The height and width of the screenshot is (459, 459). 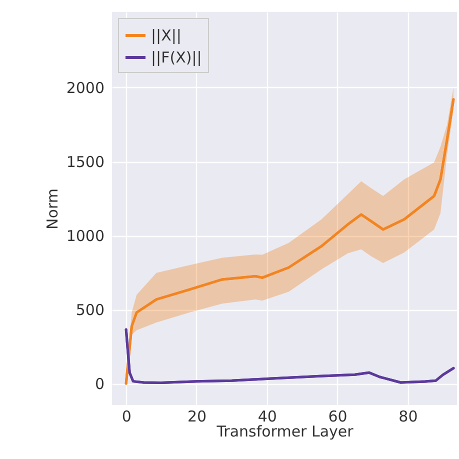 What do you see at coordinates (166, 35) in the screenshot?
I see `legend-label: ||X||` at bounding box center [166, 35].